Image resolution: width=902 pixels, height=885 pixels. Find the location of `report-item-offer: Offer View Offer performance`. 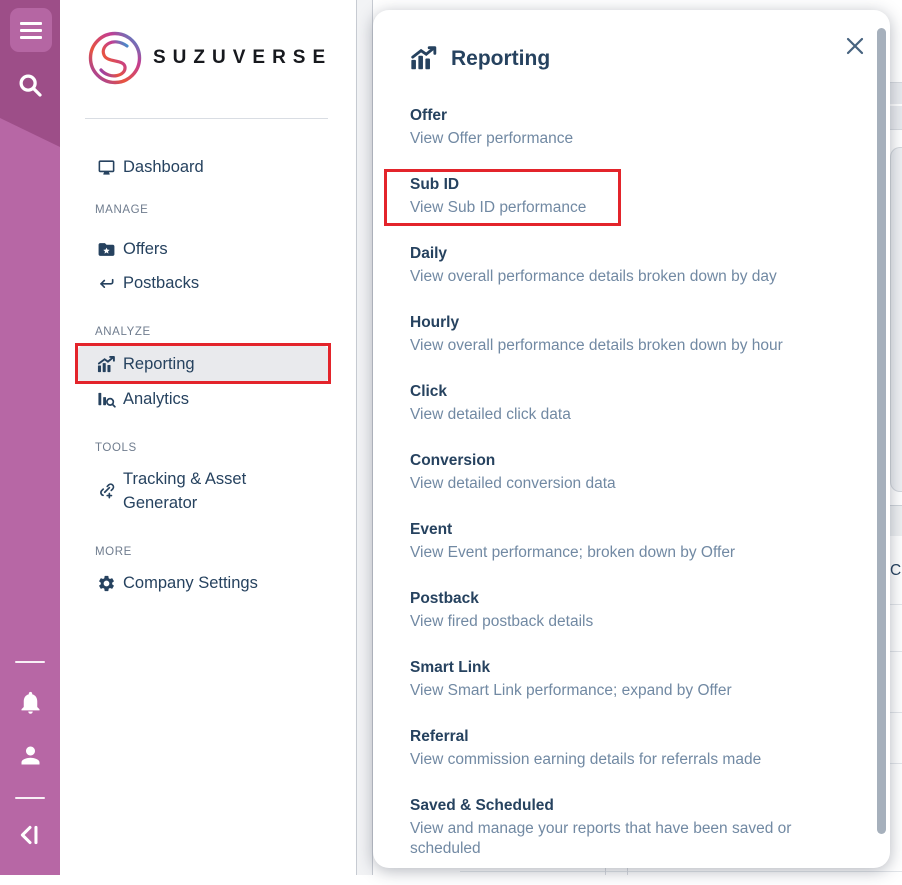

report-item-offer: Offer View Offer performance is located at coordinates (622, 127).